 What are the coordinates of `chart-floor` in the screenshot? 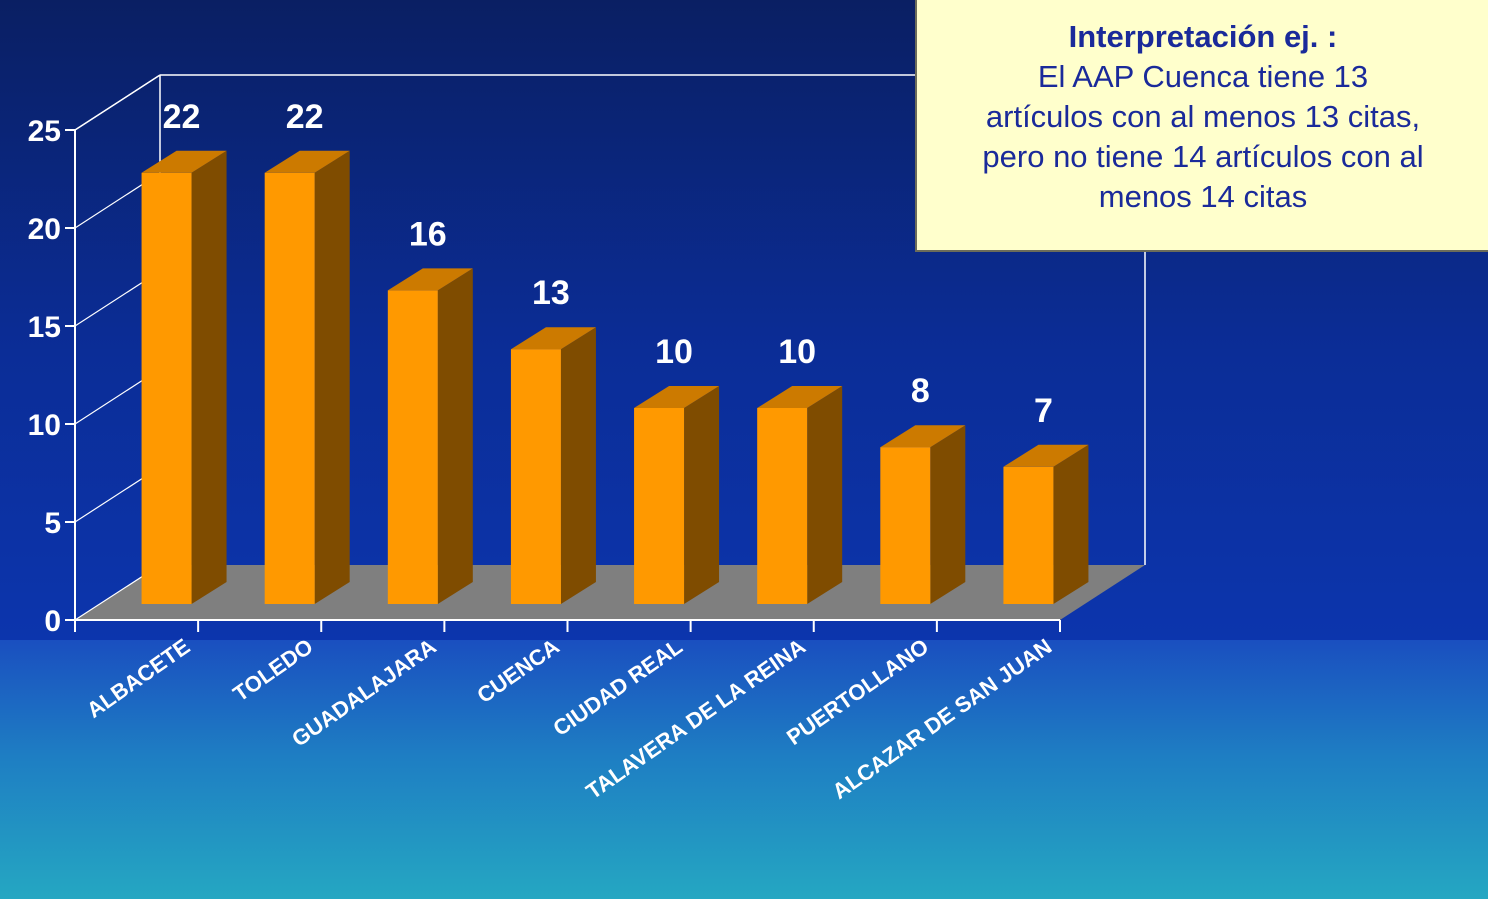 It's located at (610, 592).